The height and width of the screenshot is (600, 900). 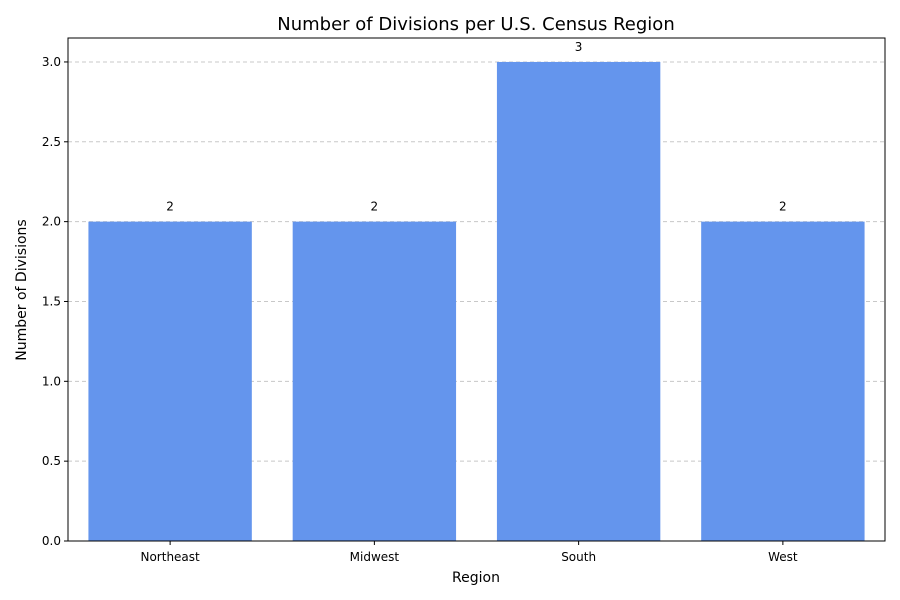 I want to click on bar-west, so click(x=783, y=381).